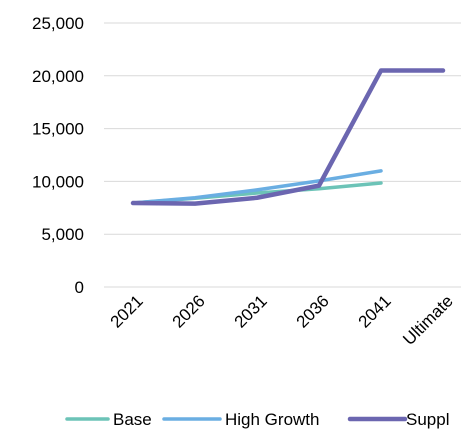 Image resolution: width=461 pixels, height=437 pixels. What do you see at coordinates (257, 187) in the screenshot?
I see `series-line` at bounding box center [257, 187].